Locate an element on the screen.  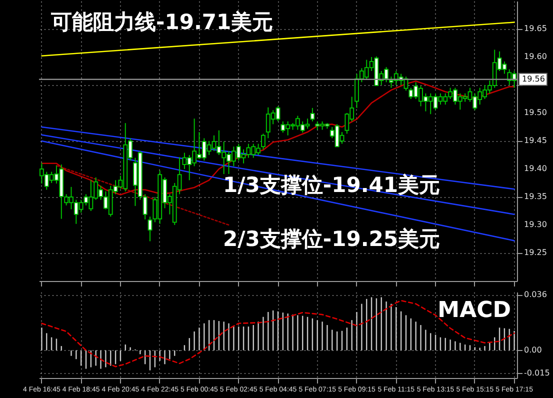
annotation: MACD is located at coordinates (474, 310).